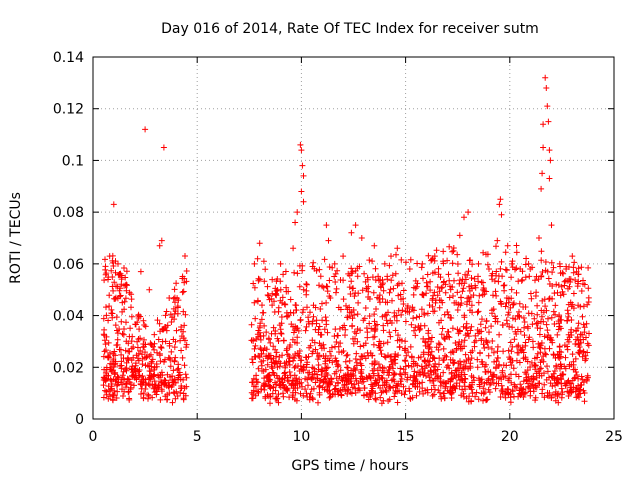  I want to click on x-tick-labels: 0 5 10 15 20 25, so click(356, 437).